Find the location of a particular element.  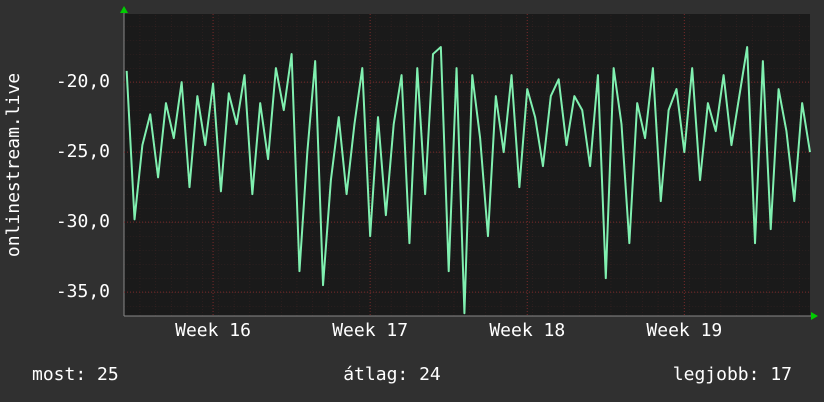

x-tick-label: Week 17 is located at coordinates (370, 330).